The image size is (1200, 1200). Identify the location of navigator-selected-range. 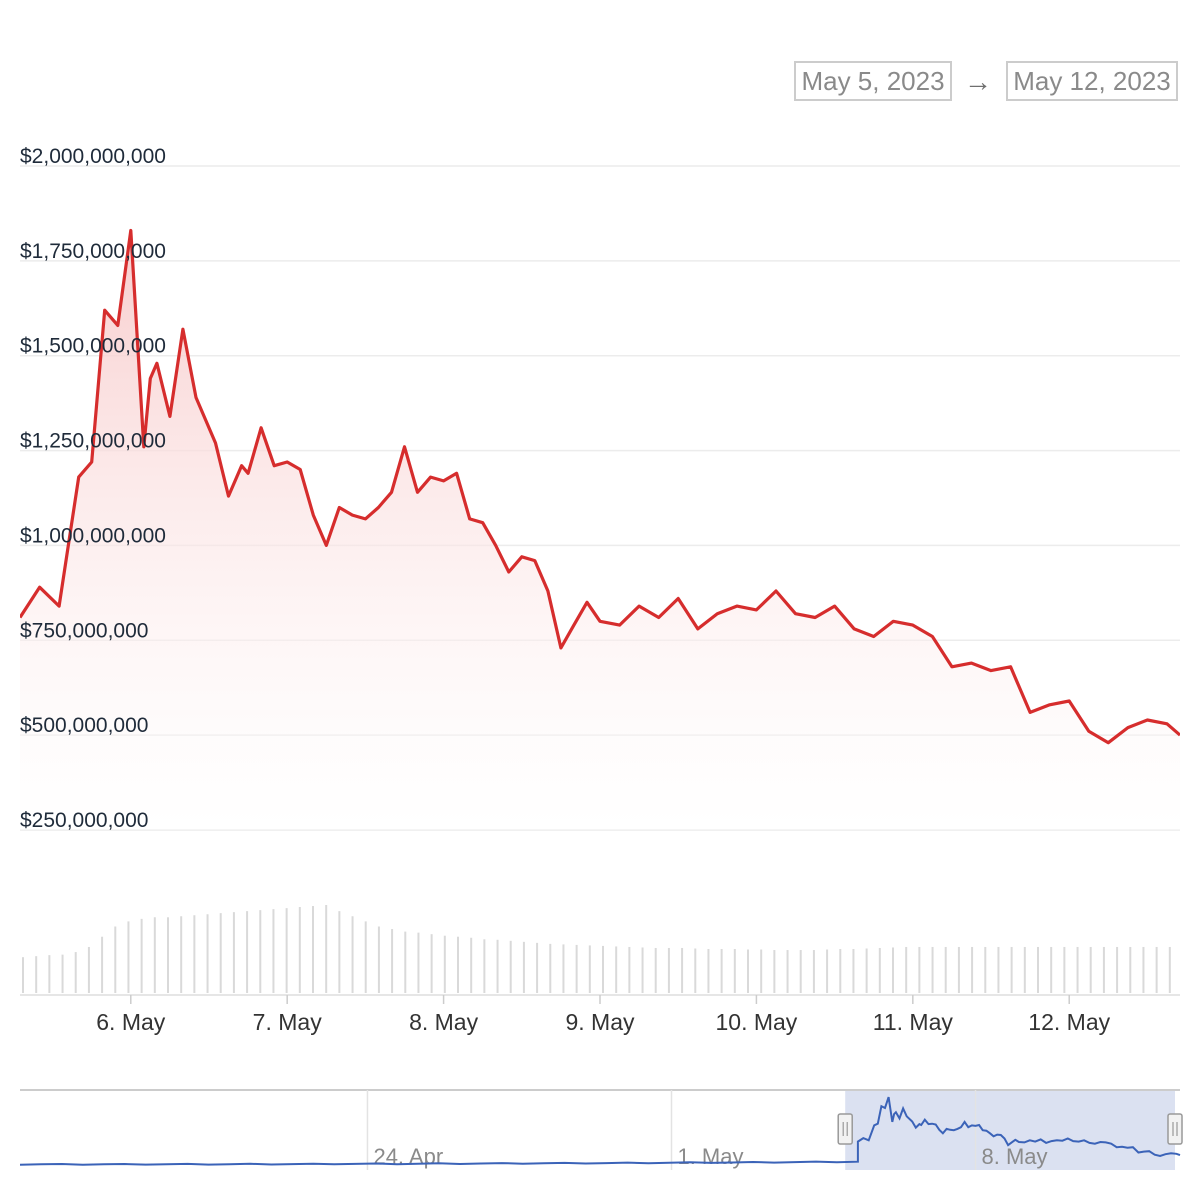
(1010, 1130).